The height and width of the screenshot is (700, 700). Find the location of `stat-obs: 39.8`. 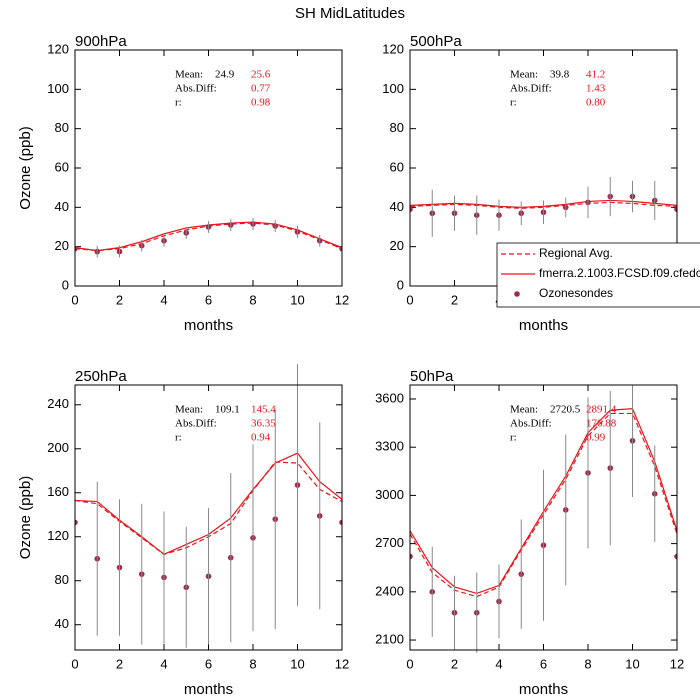

stat-obs: 39.8 is located at coordinates (560, 75).